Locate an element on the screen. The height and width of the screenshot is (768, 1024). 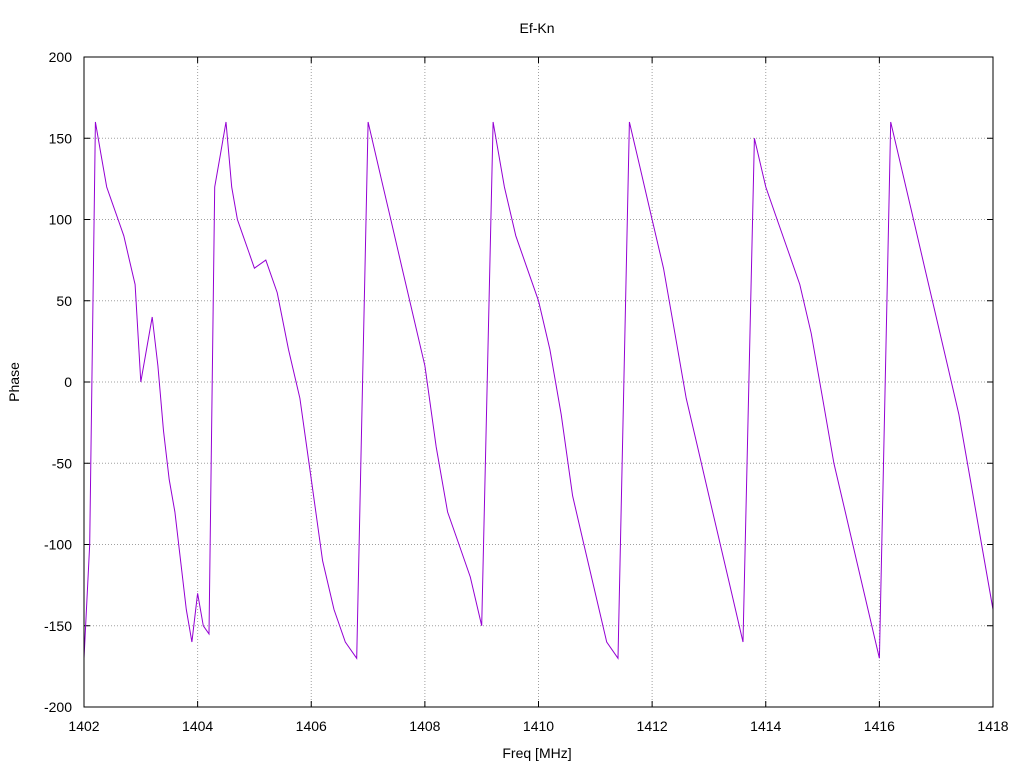
y-tick-label: 150 is located at coordinates (61, 138).